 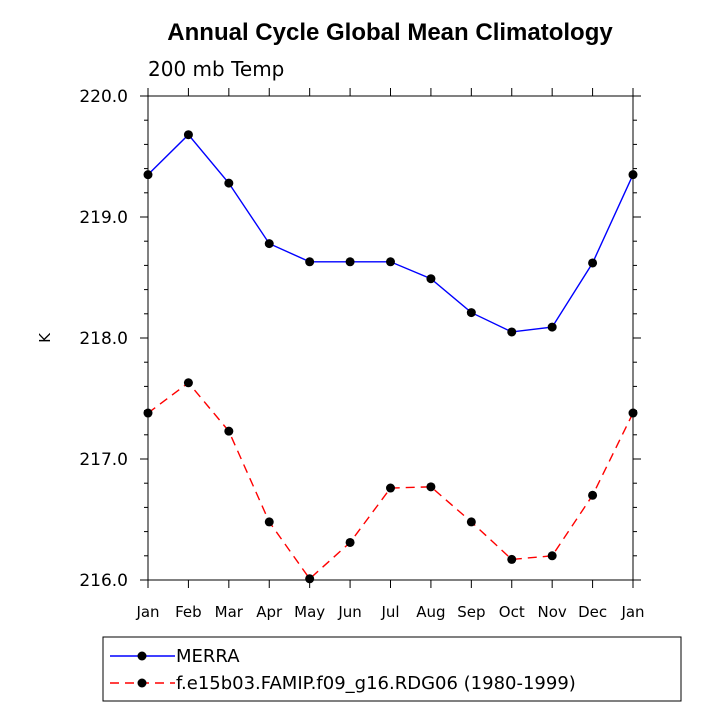 I want to click on y-tick-label: 217.0, so click(x=103, y=460).